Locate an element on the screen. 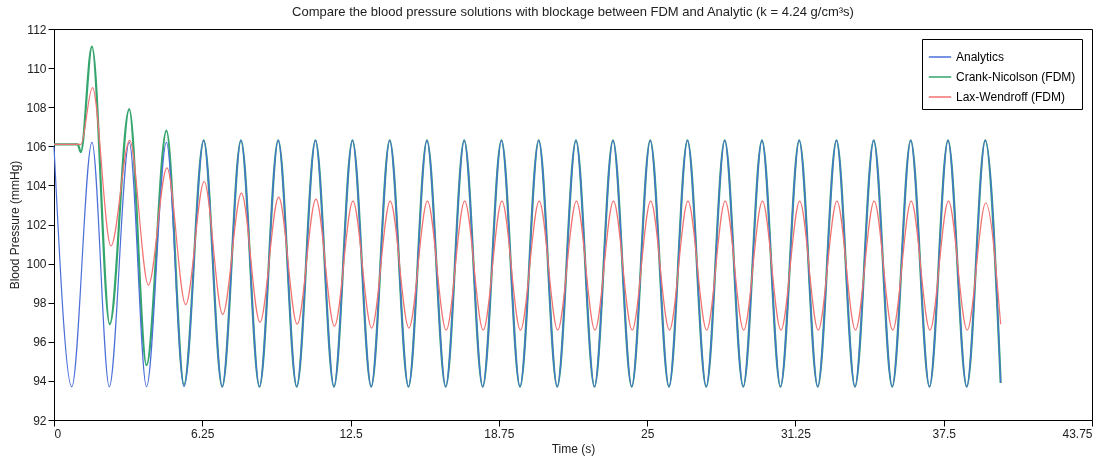  legend-label: Lax-Wendroff (FDM) is located at coordinates (1010, 97).